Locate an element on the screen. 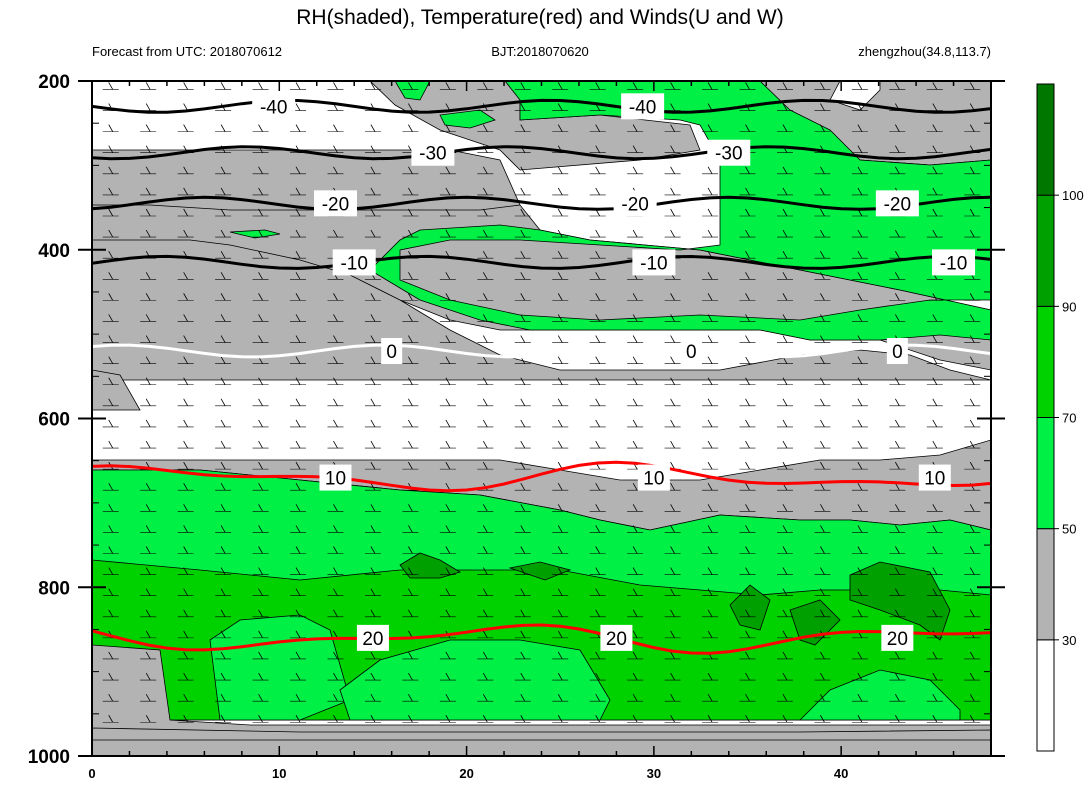 The width and height of the screenshot is (1087, 806). contour-label: -40 is located at coordinates (273, 107).